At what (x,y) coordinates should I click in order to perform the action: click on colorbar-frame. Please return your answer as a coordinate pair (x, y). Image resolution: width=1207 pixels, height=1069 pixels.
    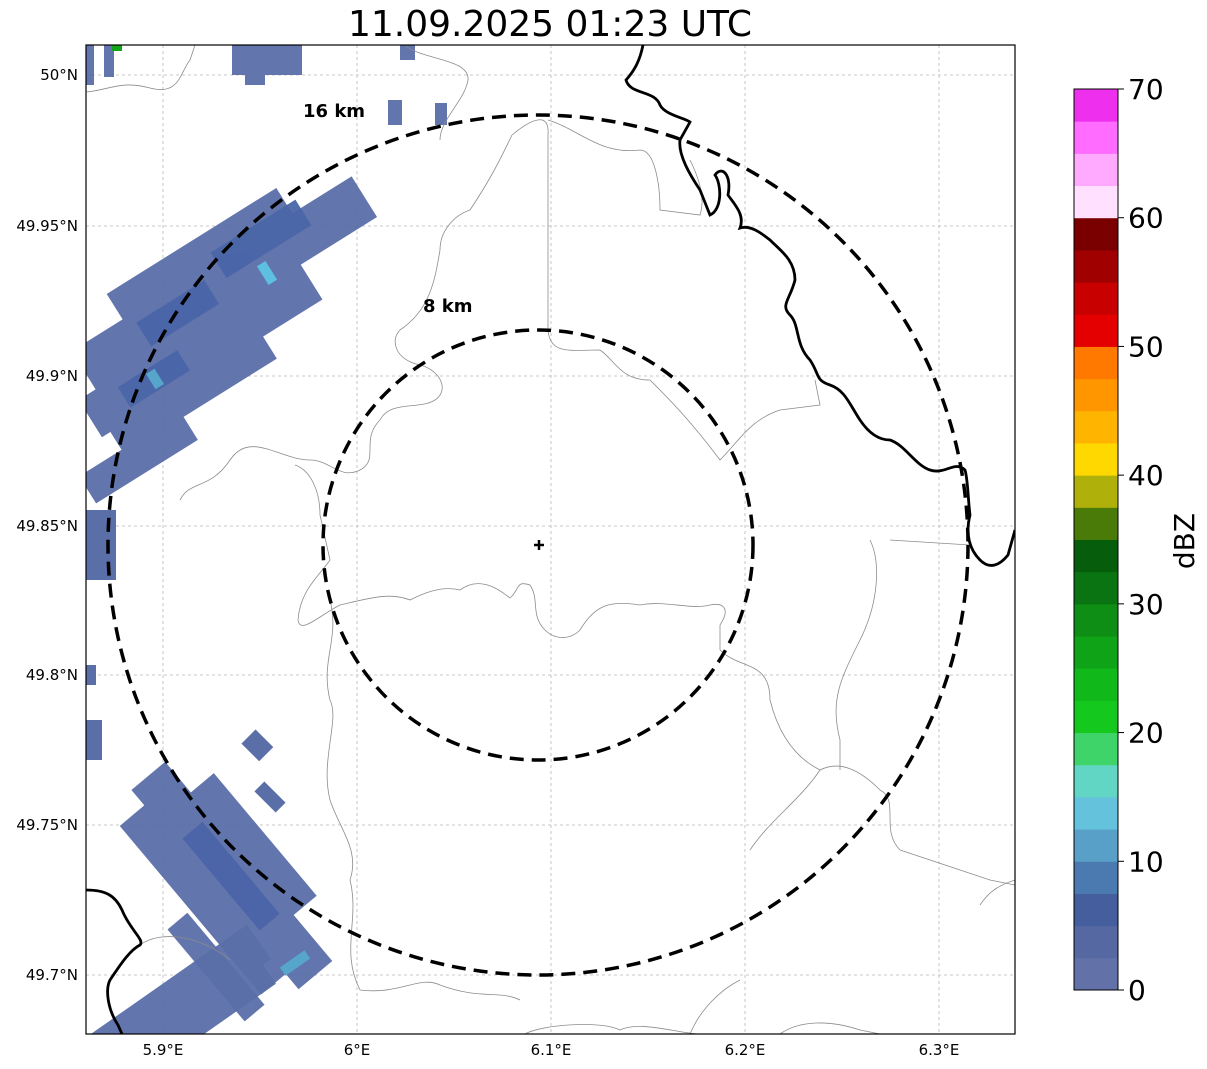
    Looking at the image, I should click on (1096, 539).